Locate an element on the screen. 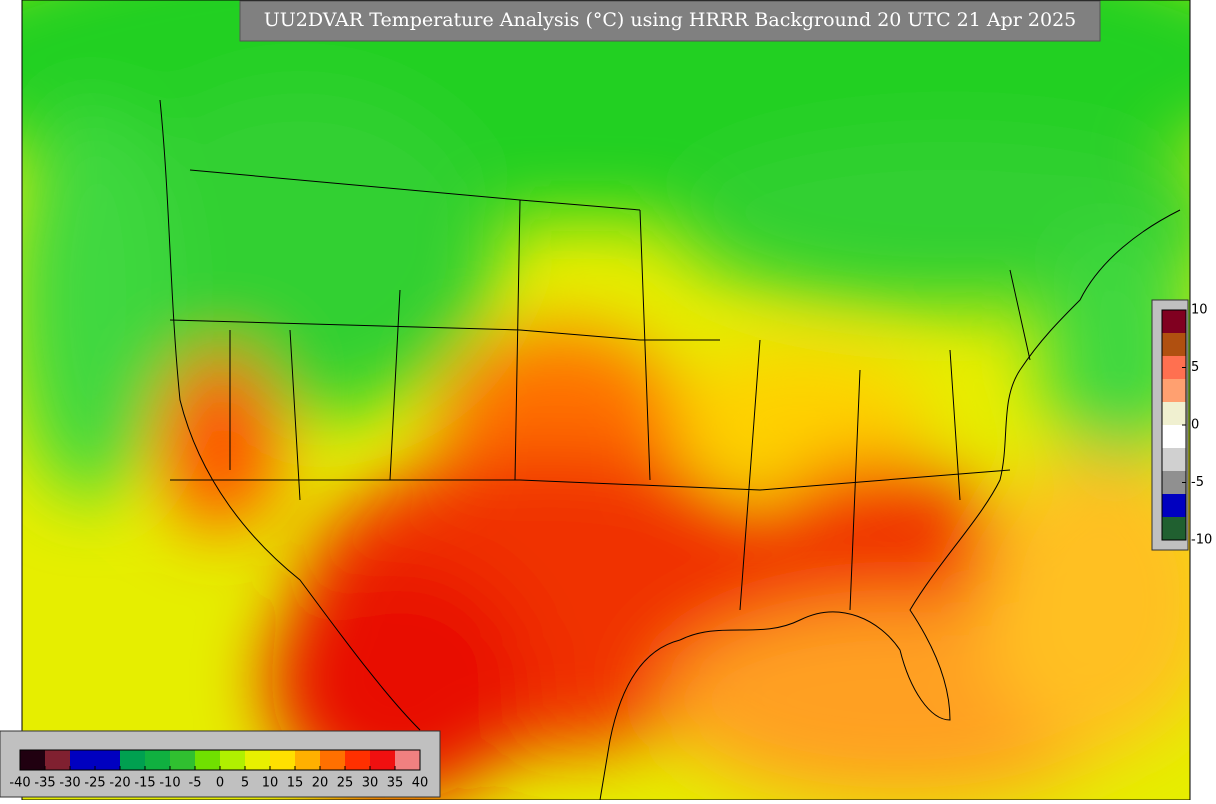 This screenshot has width=1216, height=804. colorbar-tick-label: -15 is located at coordinates (144, 783).